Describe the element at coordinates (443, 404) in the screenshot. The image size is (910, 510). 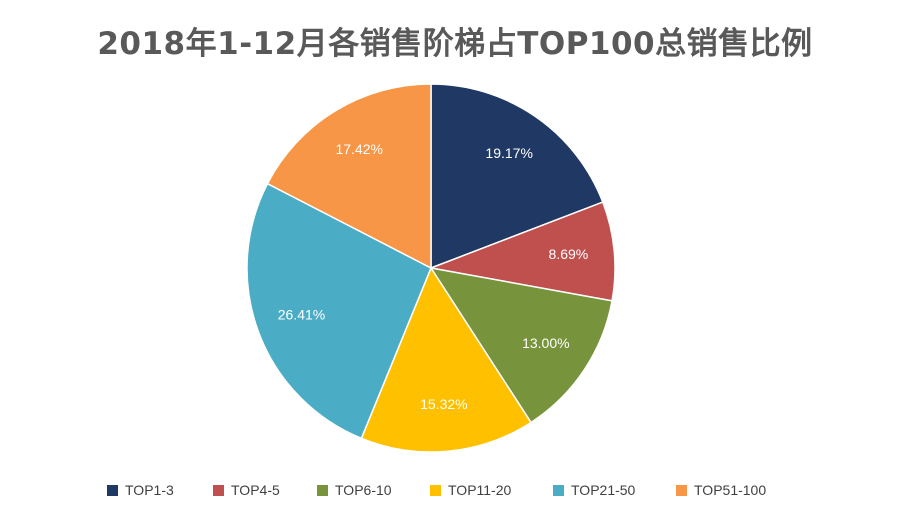
I see `data-label-top11-20: 15.32%` at that location.